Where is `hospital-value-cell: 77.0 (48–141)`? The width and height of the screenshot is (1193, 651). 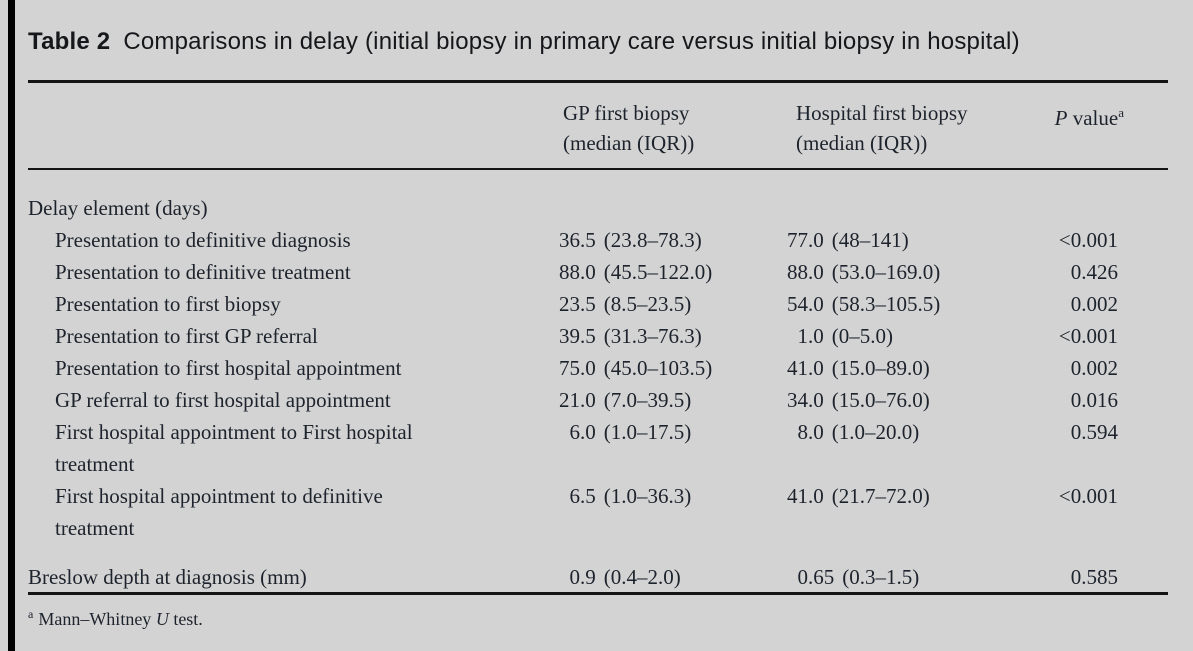
hospital-value-cell: 77.0 (48–141) is located at coordinates (913, 240).